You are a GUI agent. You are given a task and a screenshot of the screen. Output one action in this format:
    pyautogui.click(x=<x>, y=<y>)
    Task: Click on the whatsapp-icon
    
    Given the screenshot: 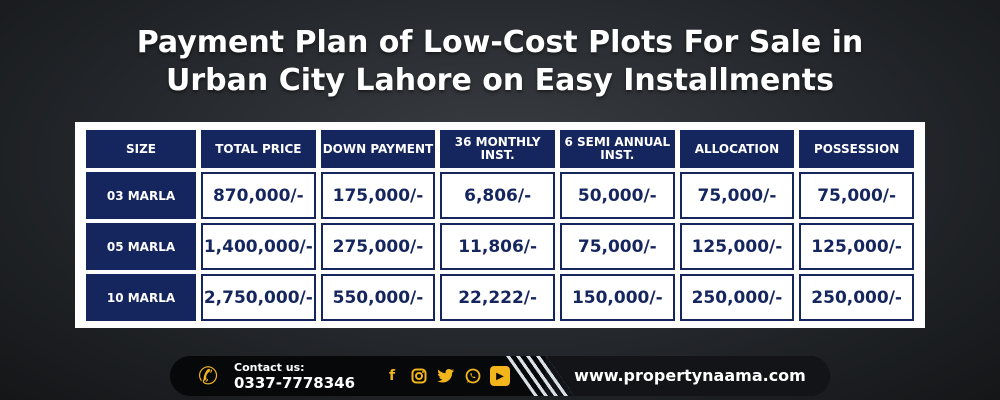 What is the action you would take?
    pyautogui.click(x=473, y=376)
    